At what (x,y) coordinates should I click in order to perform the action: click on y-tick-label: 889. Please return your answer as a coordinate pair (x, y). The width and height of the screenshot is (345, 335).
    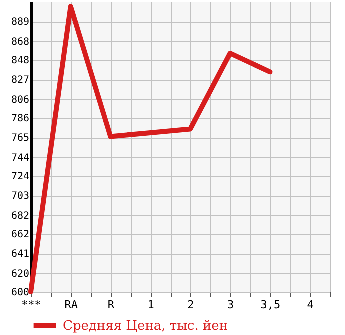
    Looking at the image, I should click on (20, 22).